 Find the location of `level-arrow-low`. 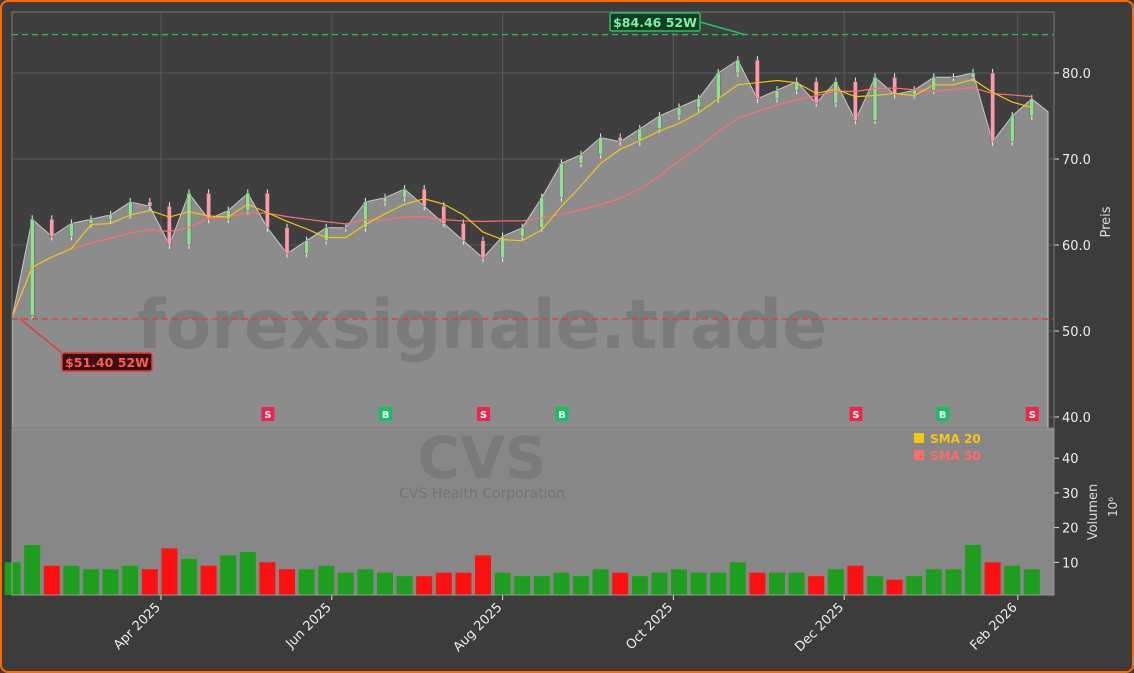

level-arrow-low is located at coordinates (41, 336).